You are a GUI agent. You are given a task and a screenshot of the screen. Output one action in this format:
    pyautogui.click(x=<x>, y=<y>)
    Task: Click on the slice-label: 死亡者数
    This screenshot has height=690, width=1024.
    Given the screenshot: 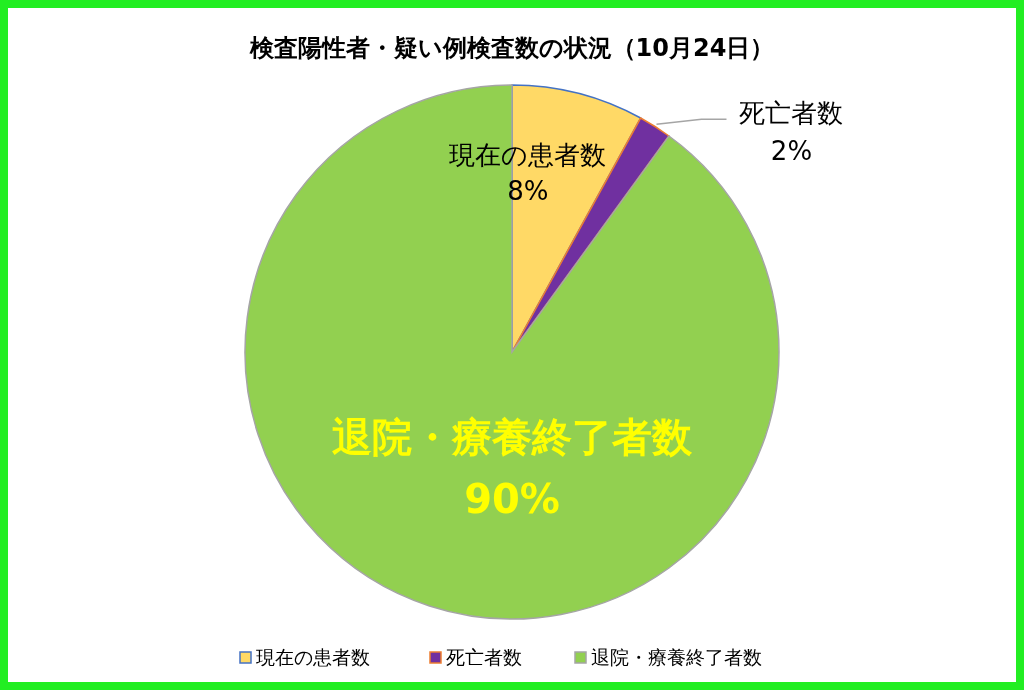 What is the action you would take?
    pyautogui.click(x=791, y=113)
    